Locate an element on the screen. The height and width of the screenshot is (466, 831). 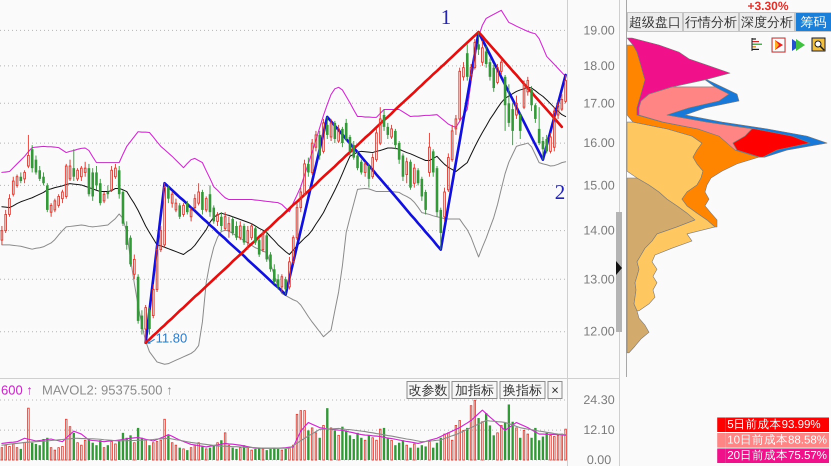
text: 600 ↑ is located at coordinates (17, 390).